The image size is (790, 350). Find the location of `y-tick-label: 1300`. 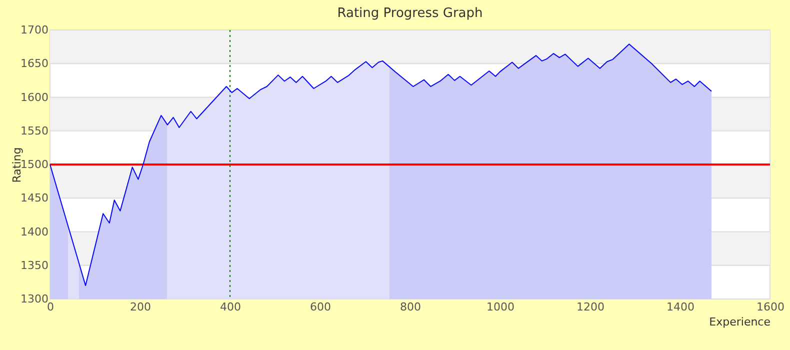

y-tick-label: 1300 is located at coordinates (34, 299).